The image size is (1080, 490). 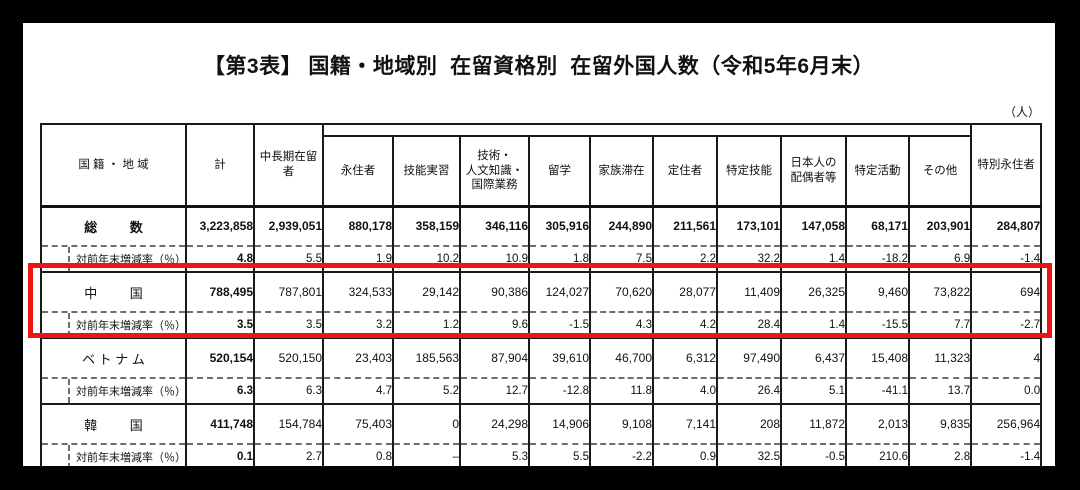 I want to click on value-cell: 173,101, so click(x=749, y=225).